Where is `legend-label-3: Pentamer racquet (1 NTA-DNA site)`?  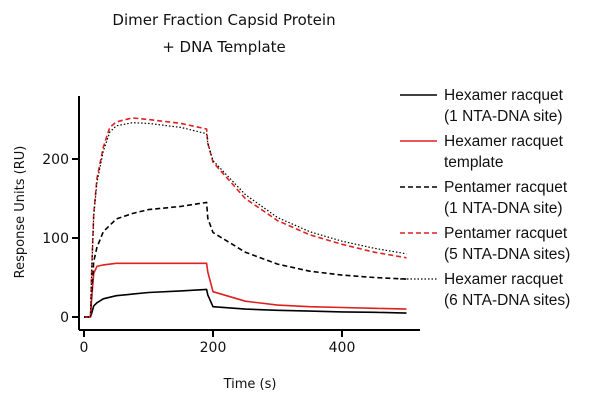
legend-label-3: Pentamer racquet (1 NTA-DNA site) is located at coordinates (506, 198).